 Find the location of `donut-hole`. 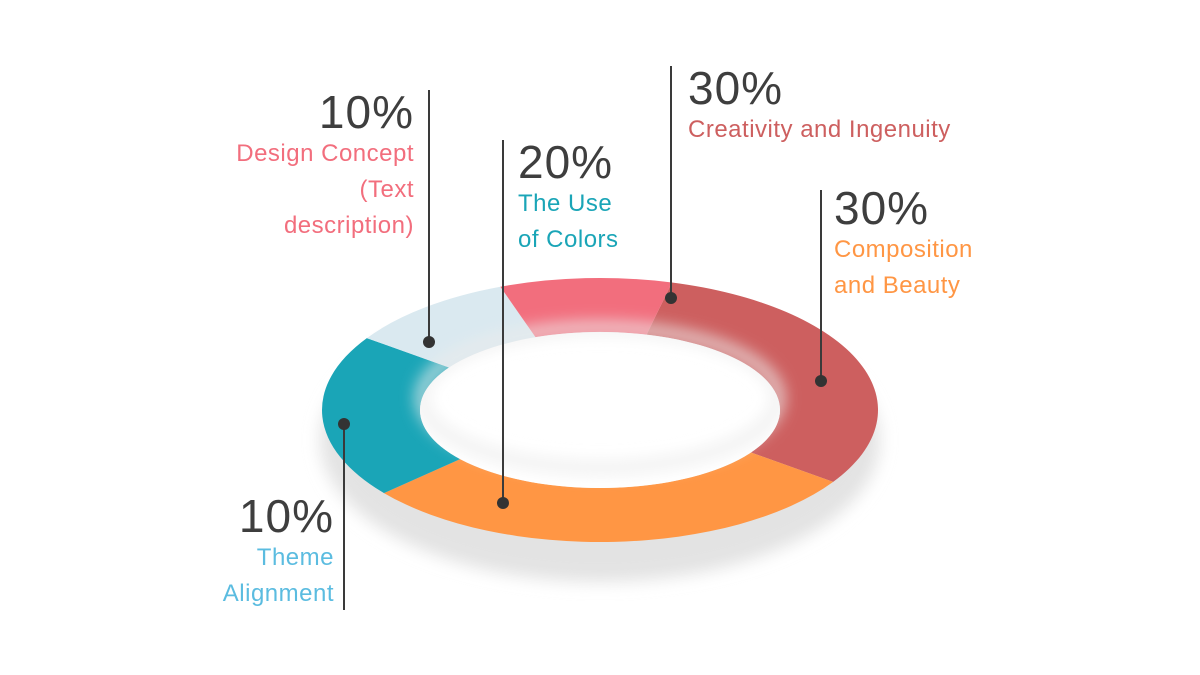

donut-hole is located at coordinates (600, 410).